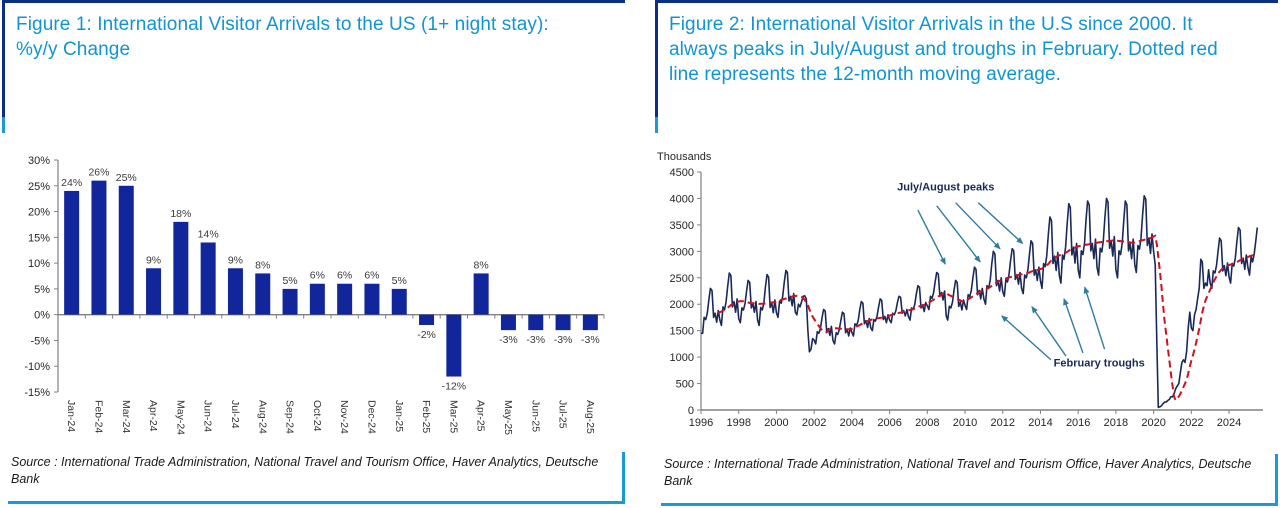 The width and height of the screenshot is (1280, 508). What do you see at coordinates (682, 305) in the screenshot?
I see `svg-text: 2000` at bounding box center [682, 305].